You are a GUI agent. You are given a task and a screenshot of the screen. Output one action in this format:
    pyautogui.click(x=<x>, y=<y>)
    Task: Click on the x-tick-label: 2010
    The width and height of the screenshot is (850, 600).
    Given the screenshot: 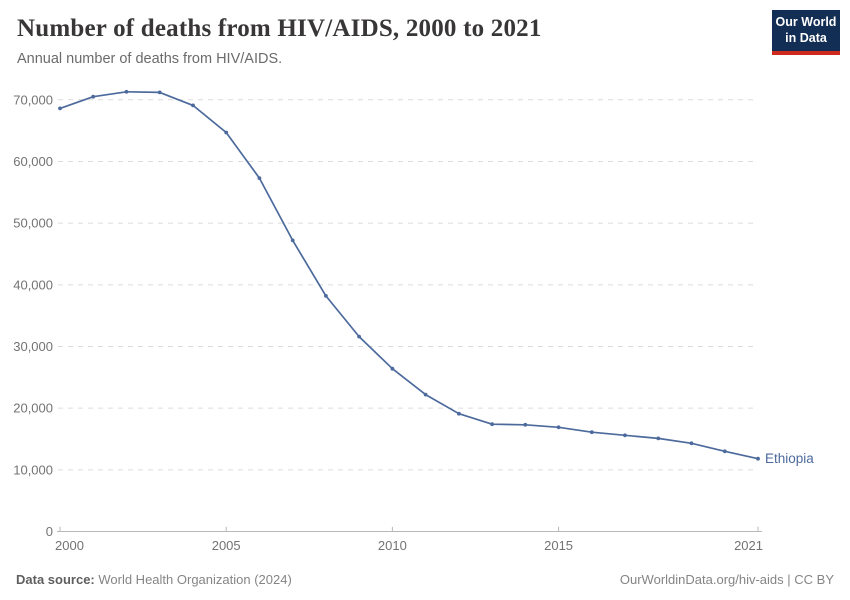 What is the action you would take?
    pyautogui.click(x=392, y=545)
    